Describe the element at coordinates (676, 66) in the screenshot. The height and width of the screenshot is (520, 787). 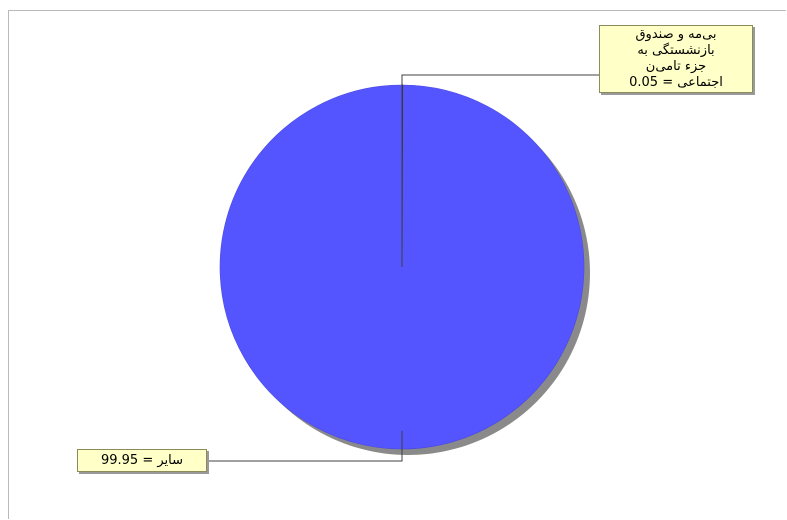
I see `data-label-insurance-line-3: جزء تامی‌ن` at that location.